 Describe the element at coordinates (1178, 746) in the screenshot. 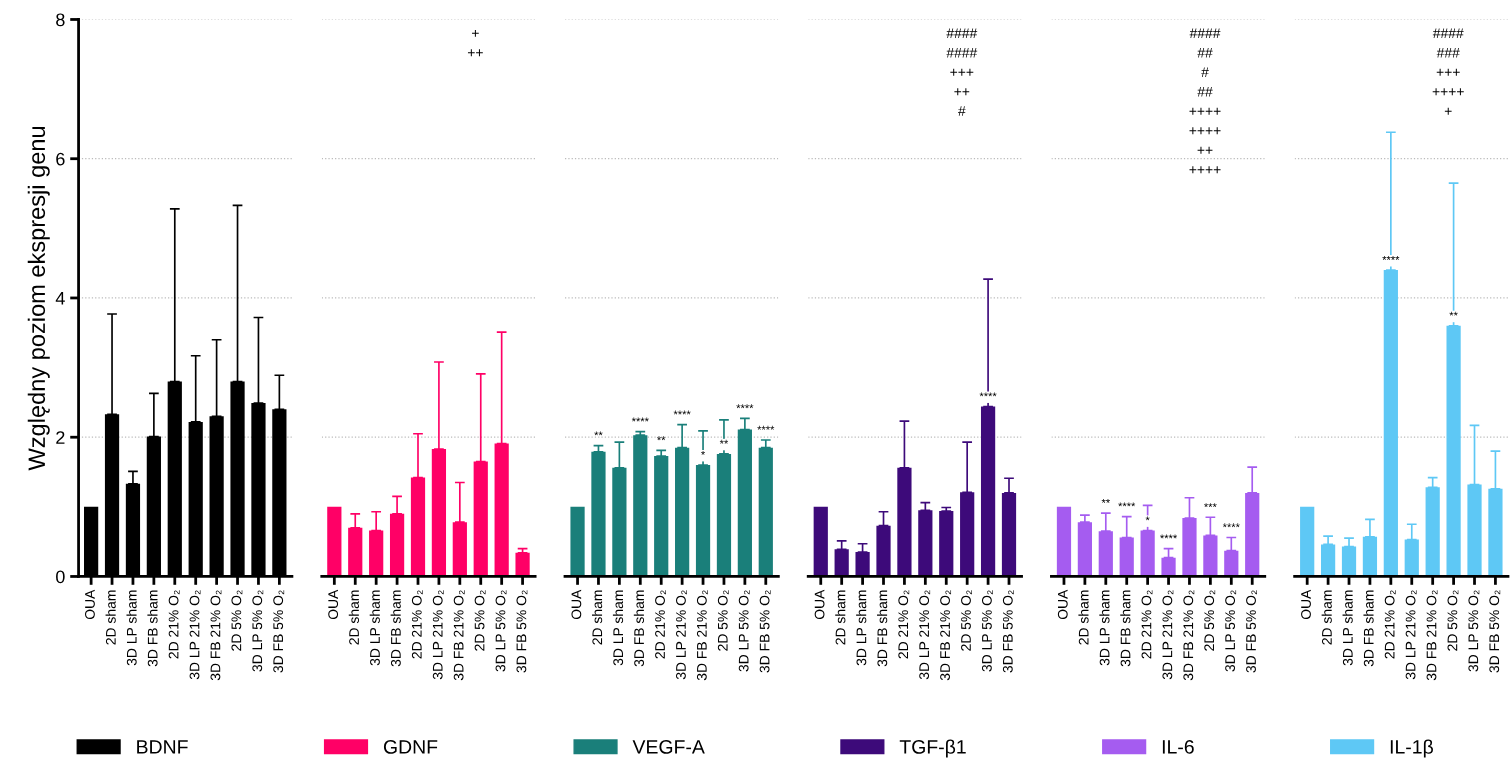

I see `legend-label: IL-6` at that location.